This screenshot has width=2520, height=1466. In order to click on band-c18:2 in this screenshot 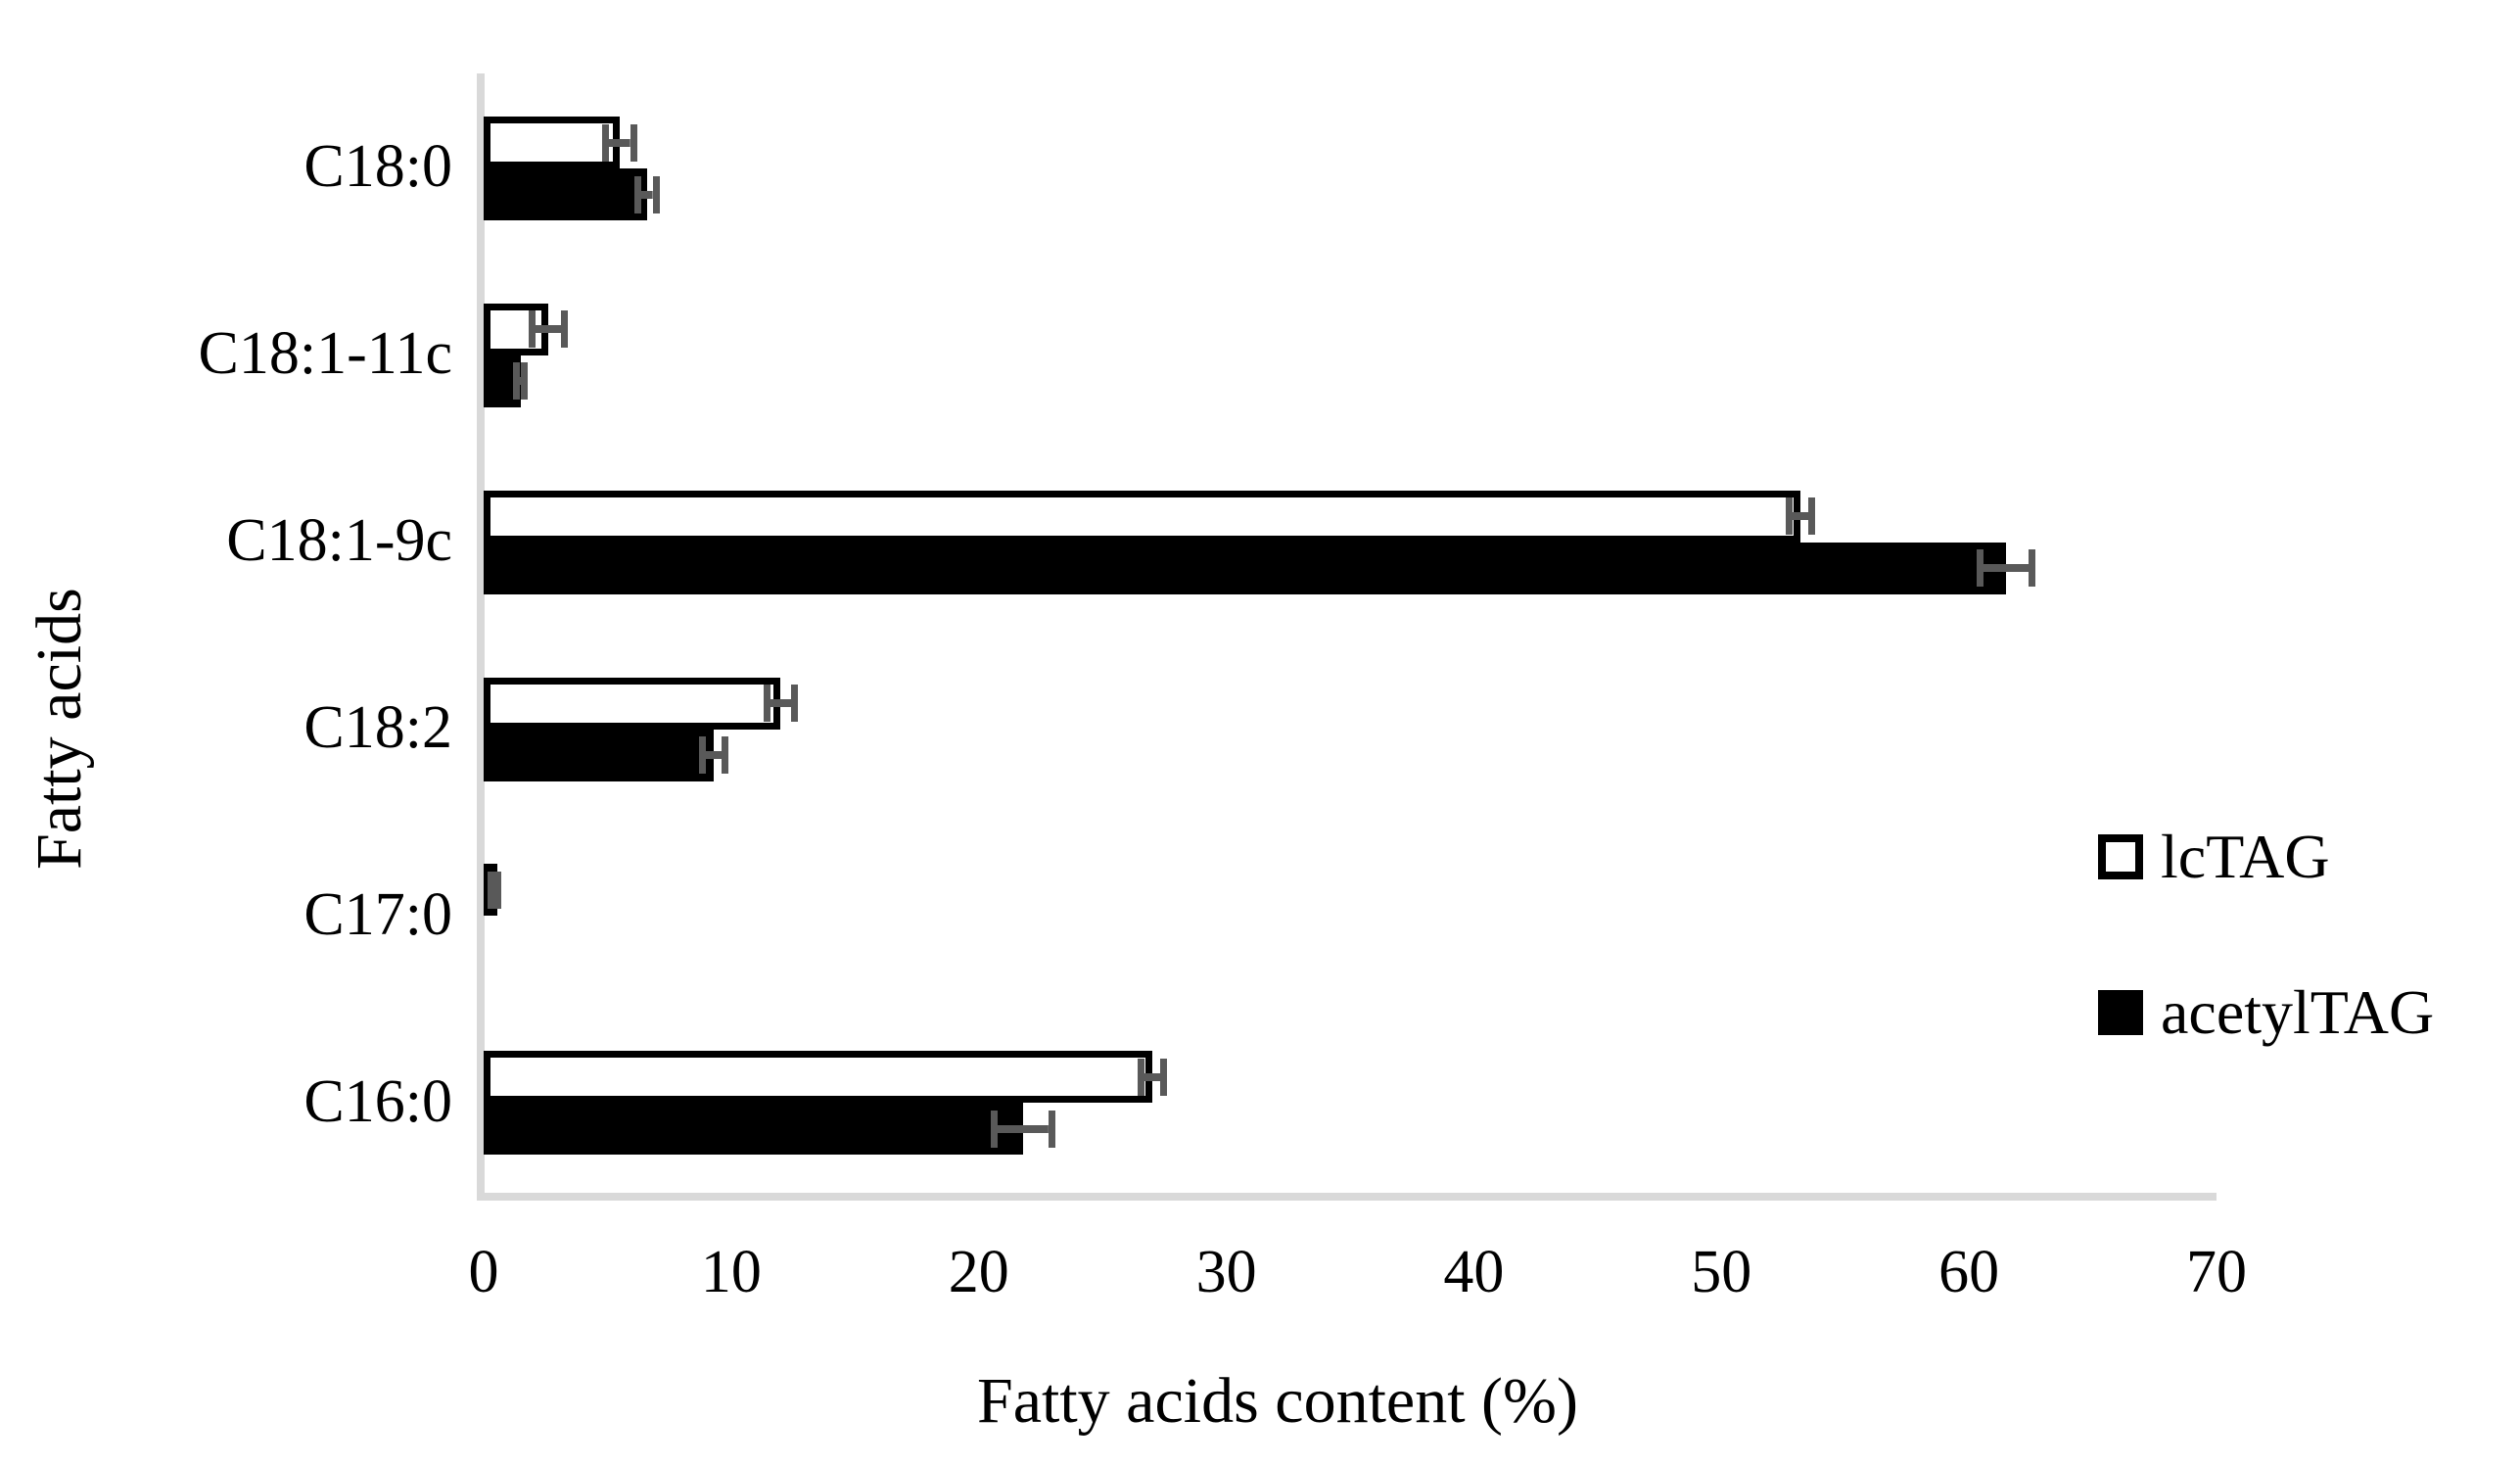, I will do `click(1350, 728)`.